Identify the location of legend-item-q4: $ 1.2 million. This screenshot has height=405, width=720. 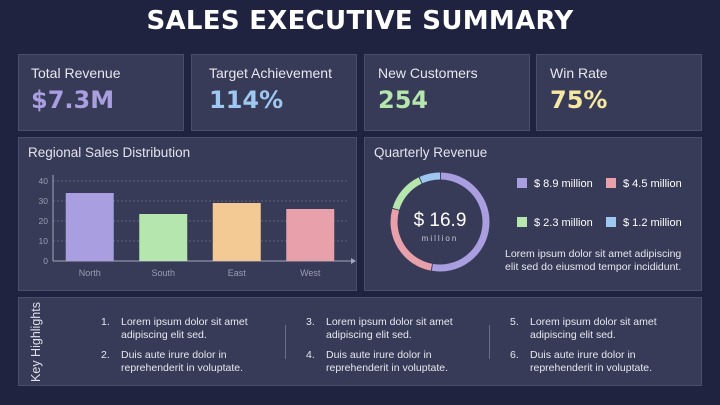
(644, 223).